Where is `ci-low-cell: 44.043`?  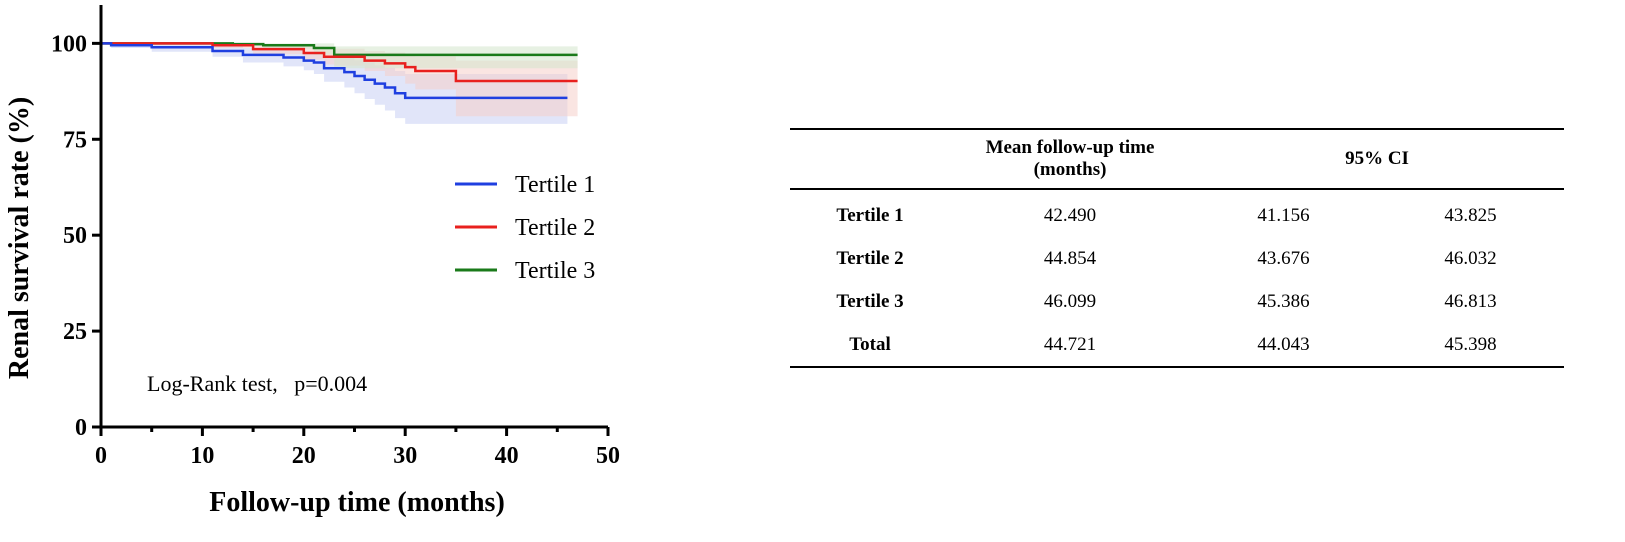
ci-low-cell: 44.043 is located at coordinates (1283, 344).